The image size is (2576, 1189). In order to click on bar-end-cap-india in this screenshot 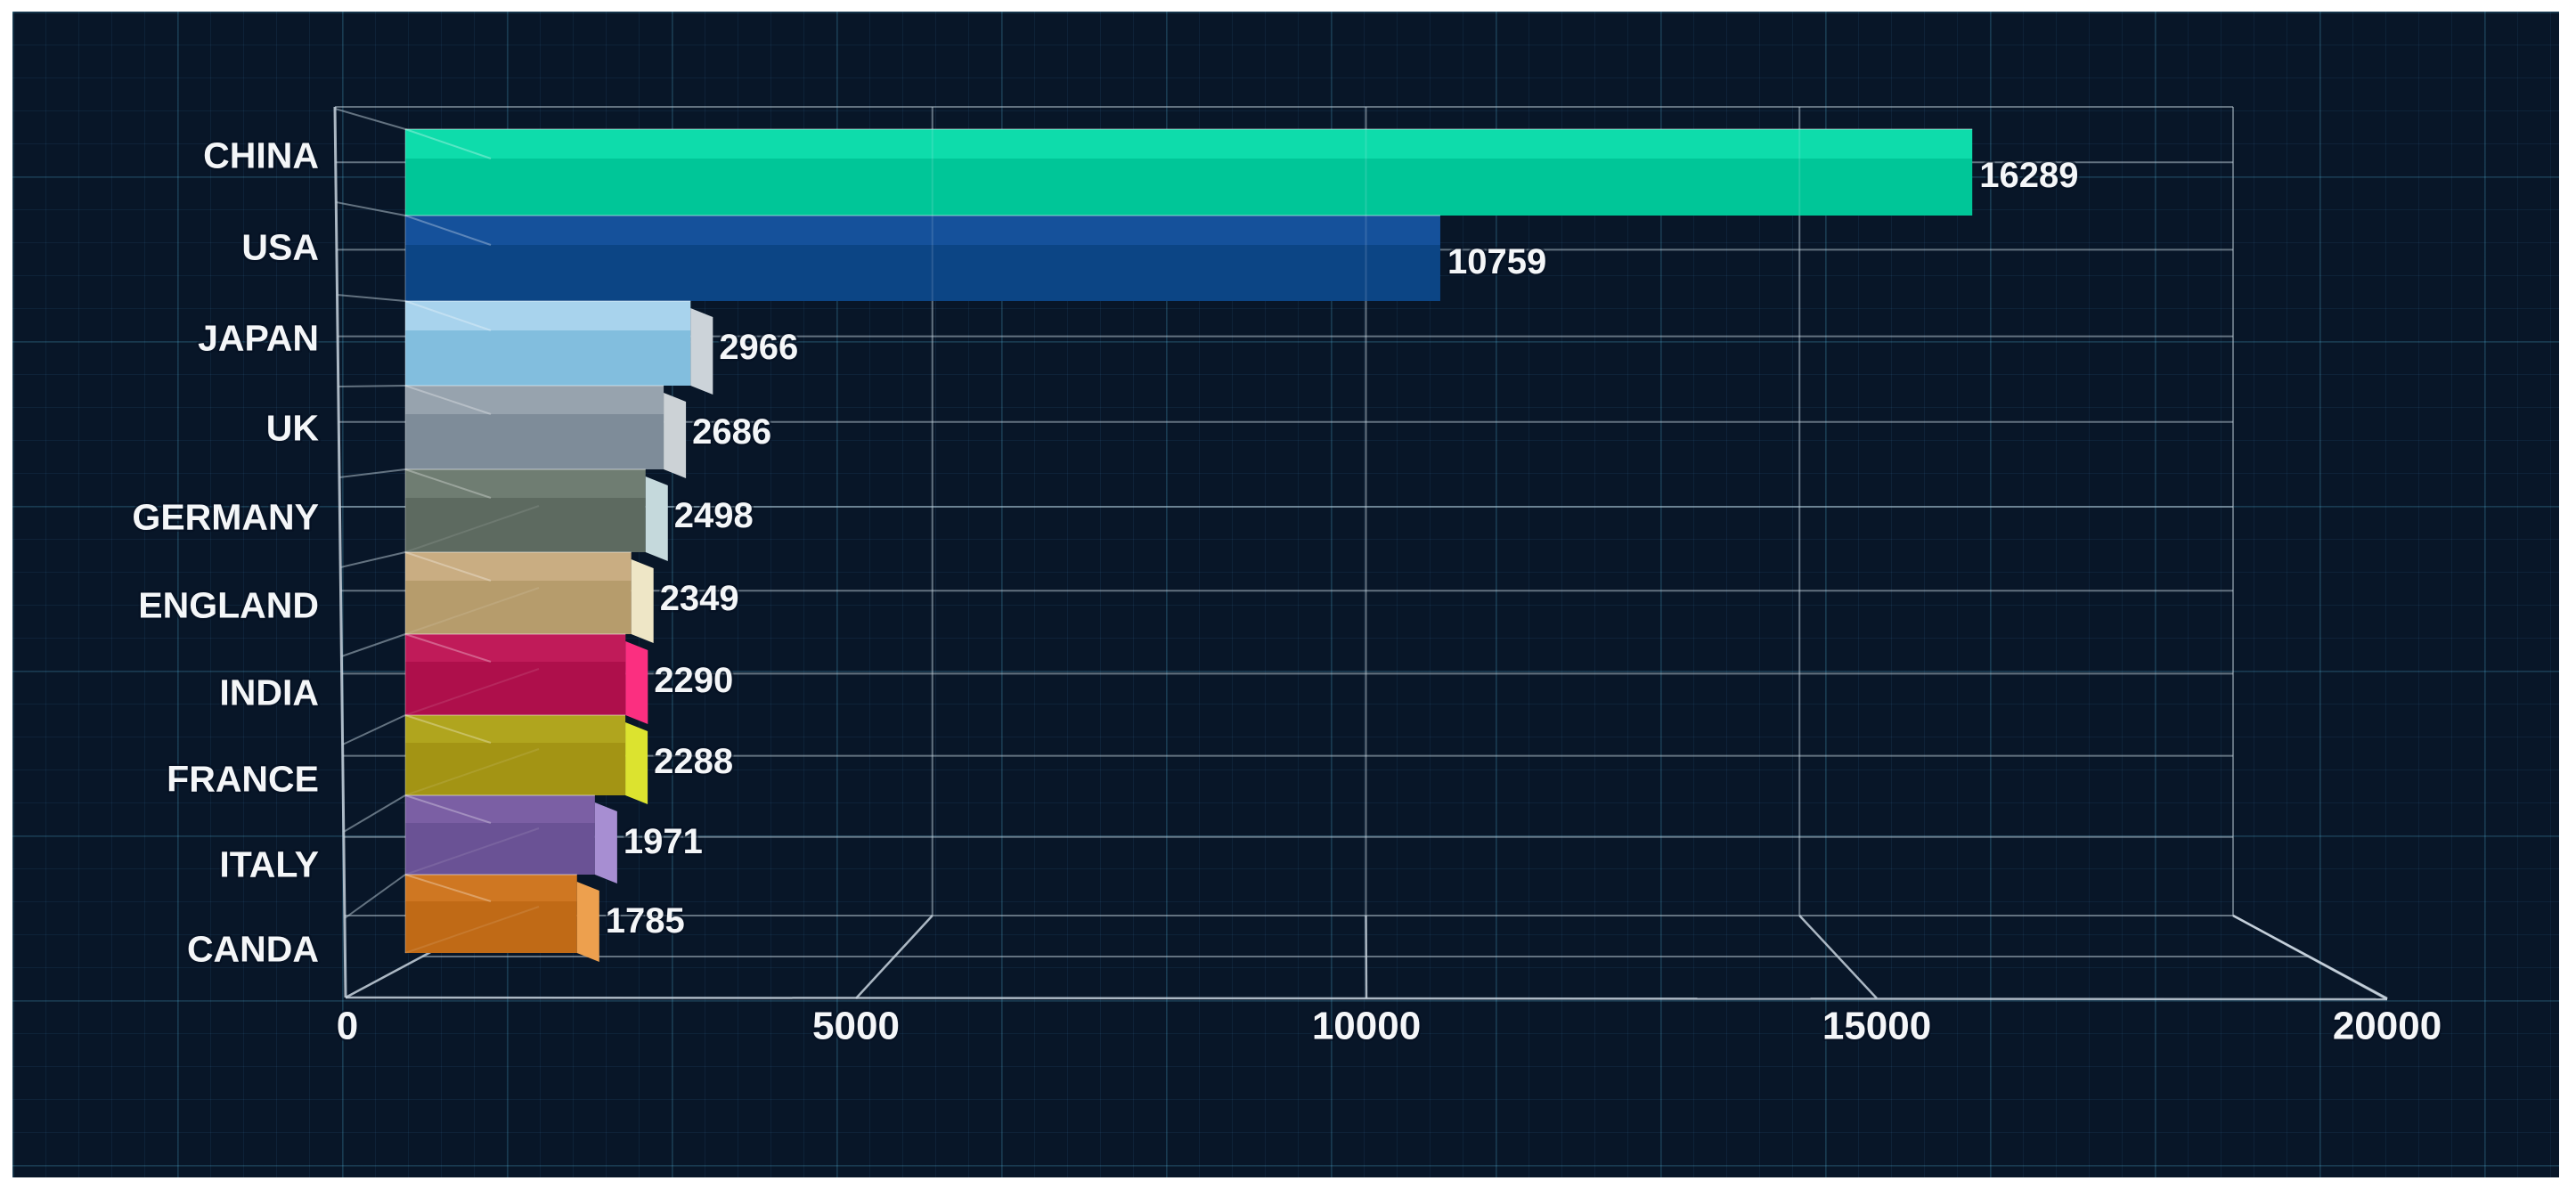, I will do `click(636, 682)`.